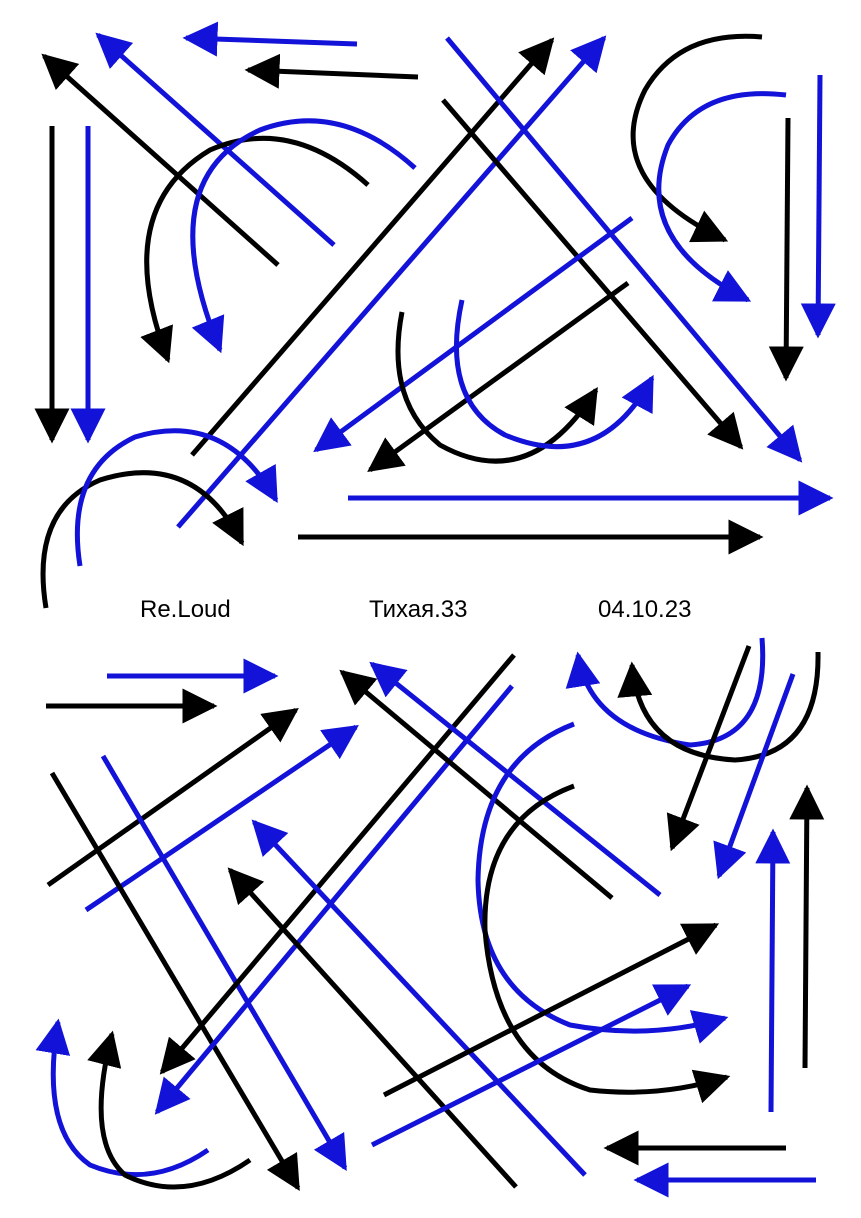 This screenshot has width=861, height=1218. I want to click on caption-center: Тихая.33, so click(418, 609).